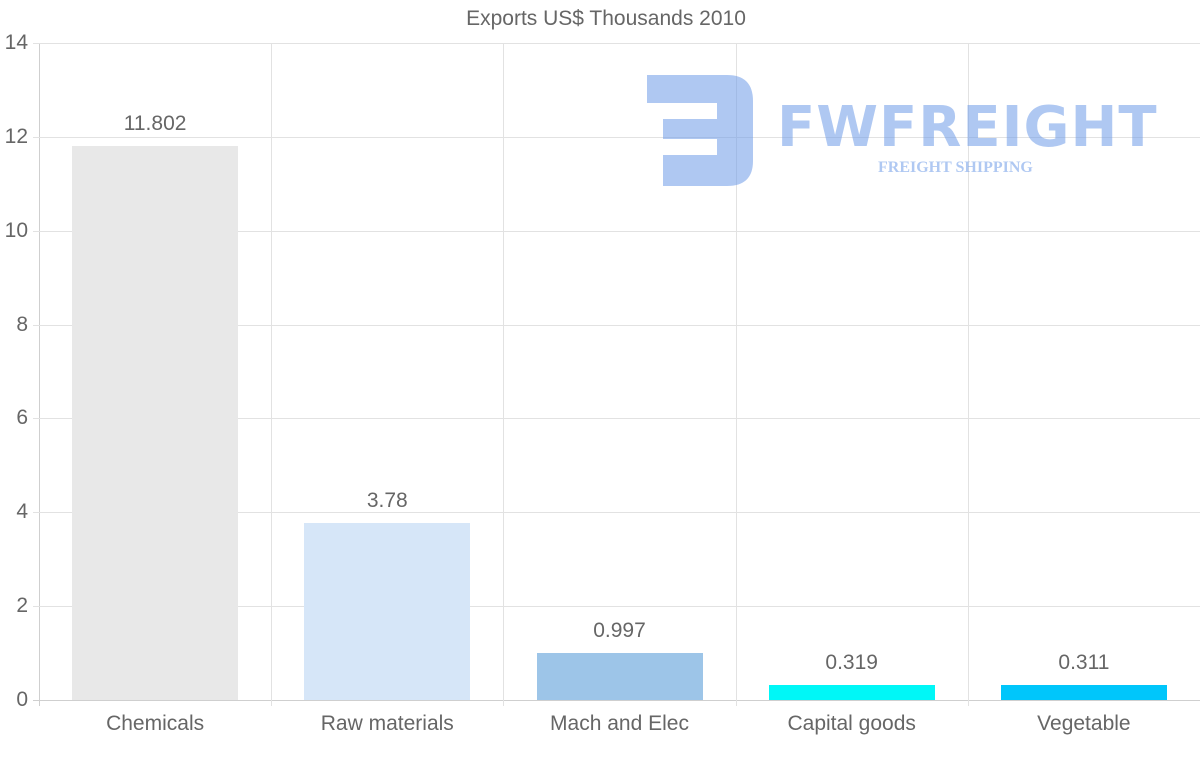 The image size is (1200, 763). I want to click on bar-value-label: 0.311, so click(1084, 663).